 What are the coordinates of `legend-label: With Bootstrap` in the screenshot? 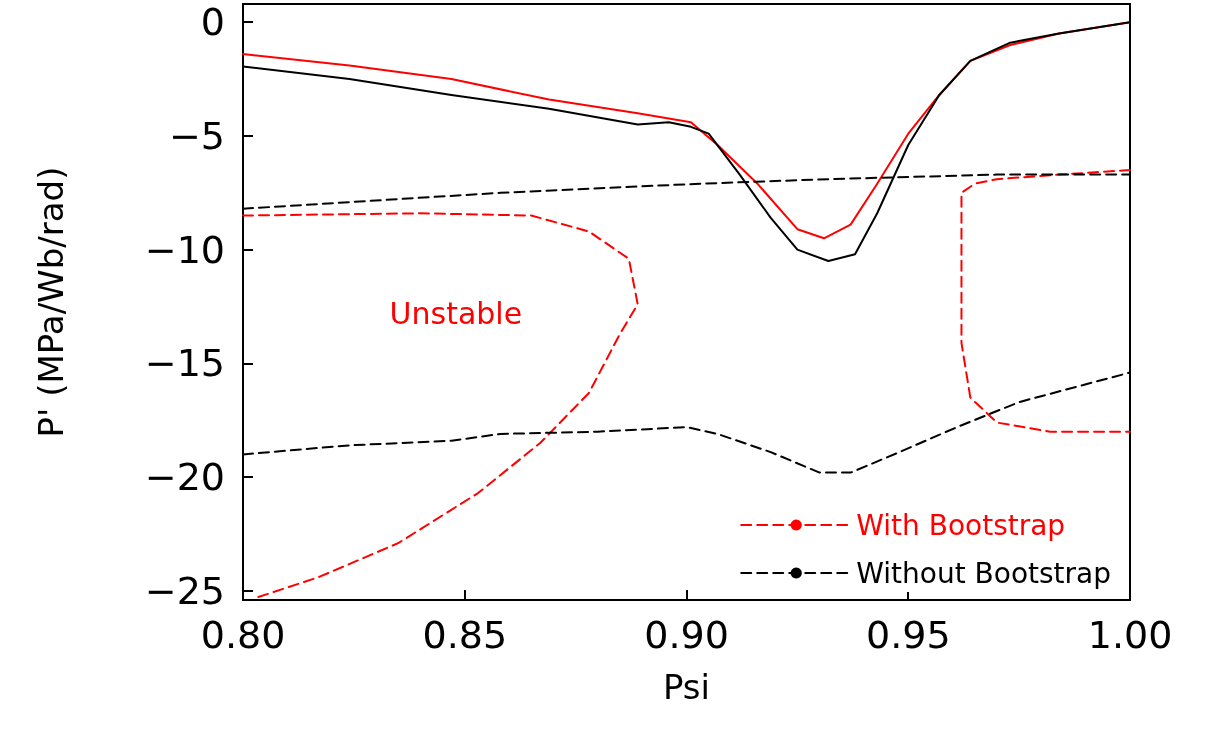 It's located at (961, 525).